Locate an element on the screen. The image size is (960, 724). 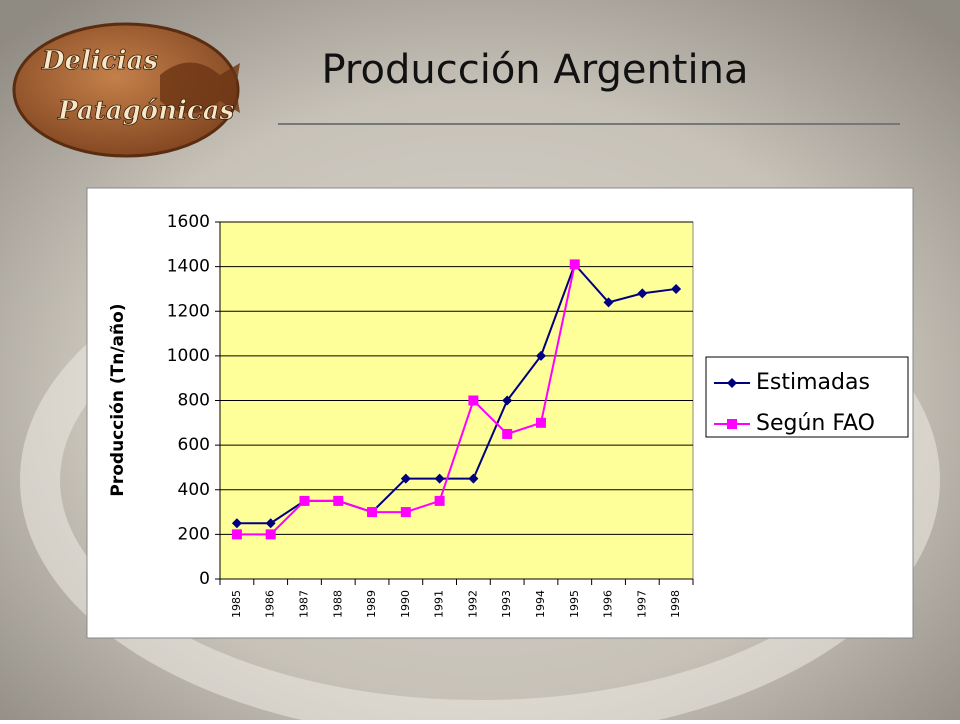
x-tick-label: 1998 is located at coordinates (675, 604).